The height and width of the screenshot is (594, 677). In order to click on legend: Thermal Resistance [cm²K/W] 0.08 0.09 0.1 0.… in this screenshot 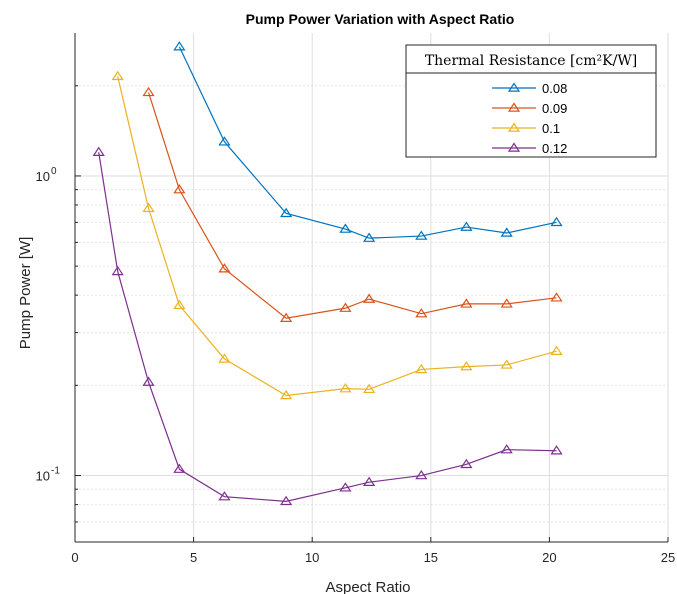, I will do `click(531, 101)`.